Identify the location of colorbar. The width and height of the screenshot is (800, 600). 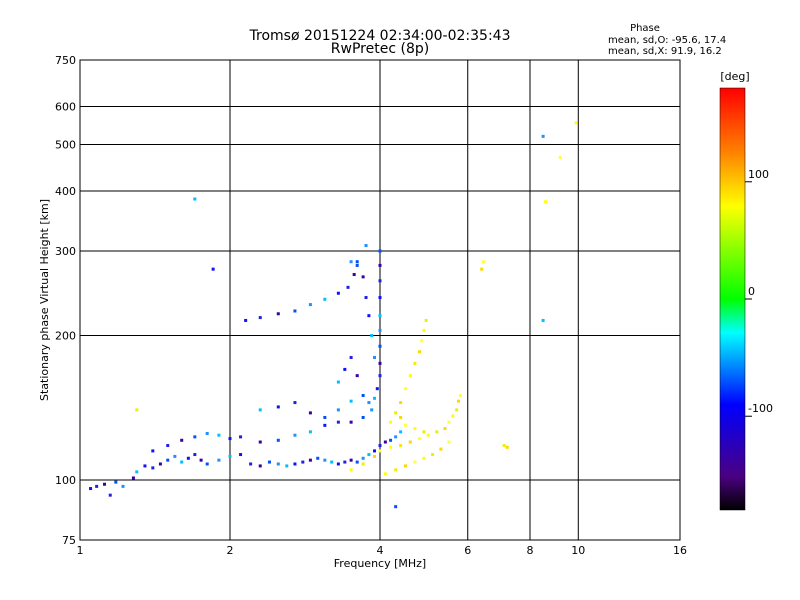
(732, 299).